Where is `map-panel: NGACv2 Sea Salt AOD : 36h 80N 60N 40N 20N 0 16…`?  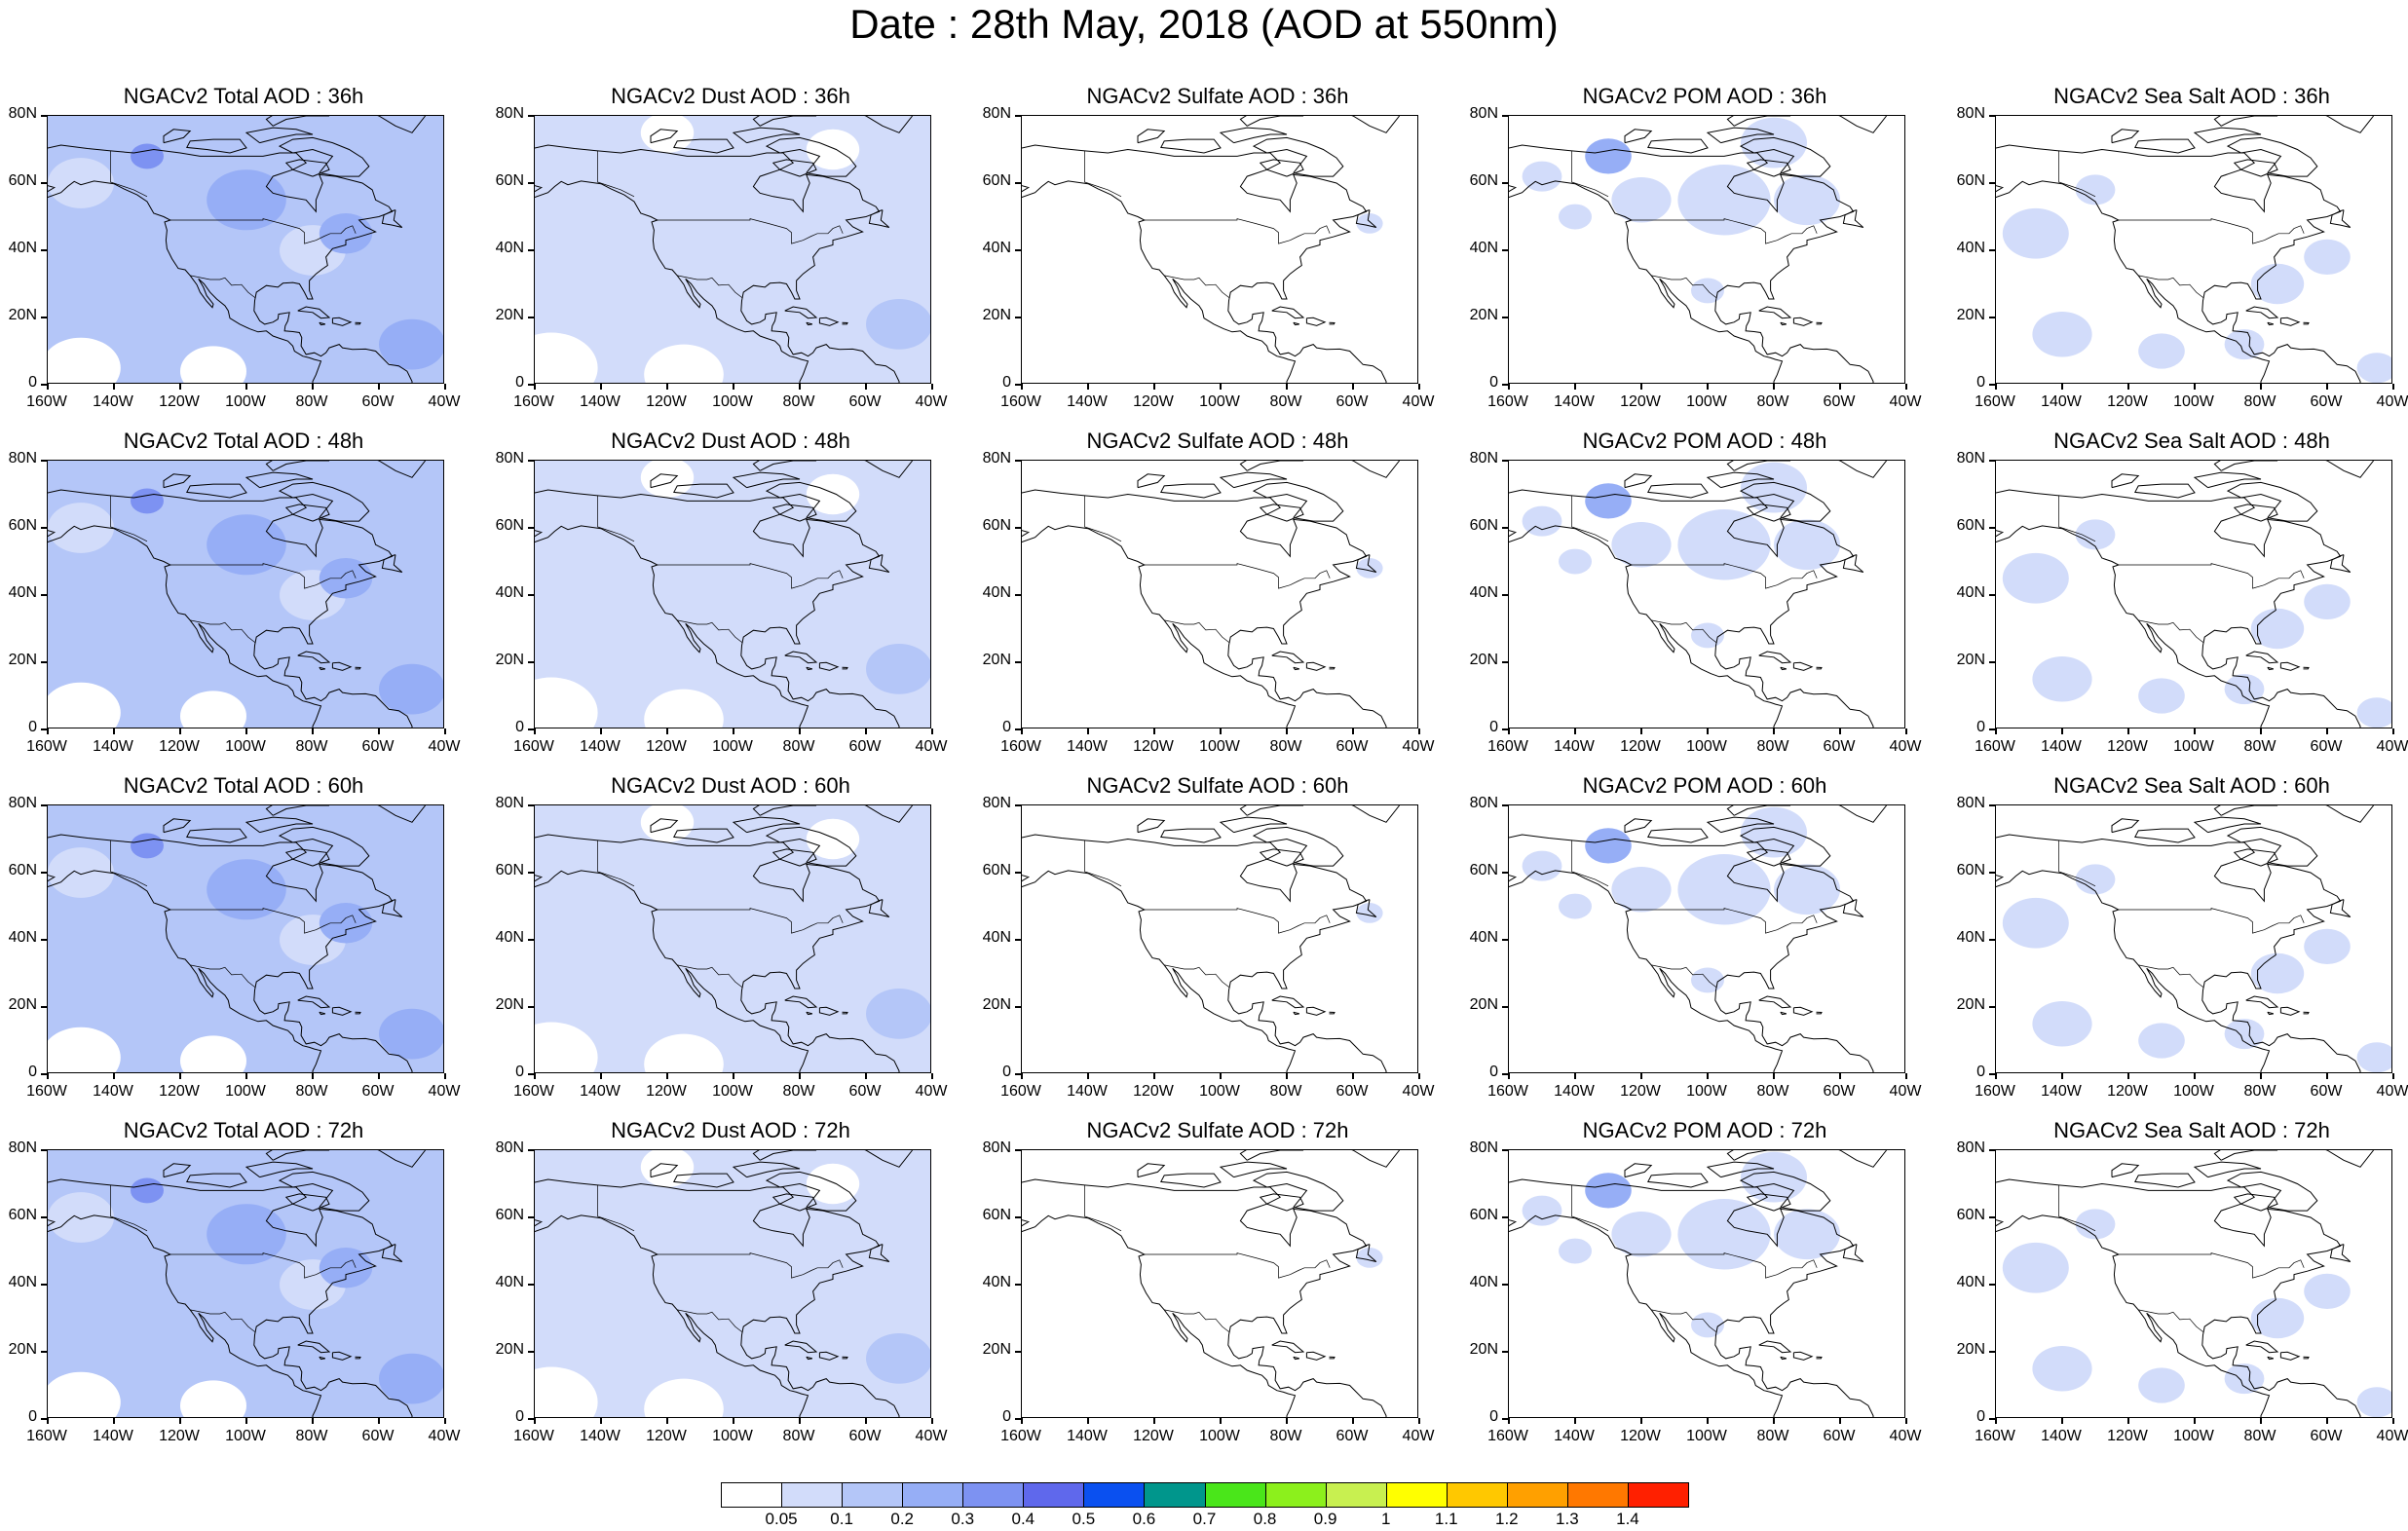 map-panel: NGACv2 Sea Salt AOD : 36h 80N 60N 40N 20N 0 16… is located at coordinates (2178, 251).